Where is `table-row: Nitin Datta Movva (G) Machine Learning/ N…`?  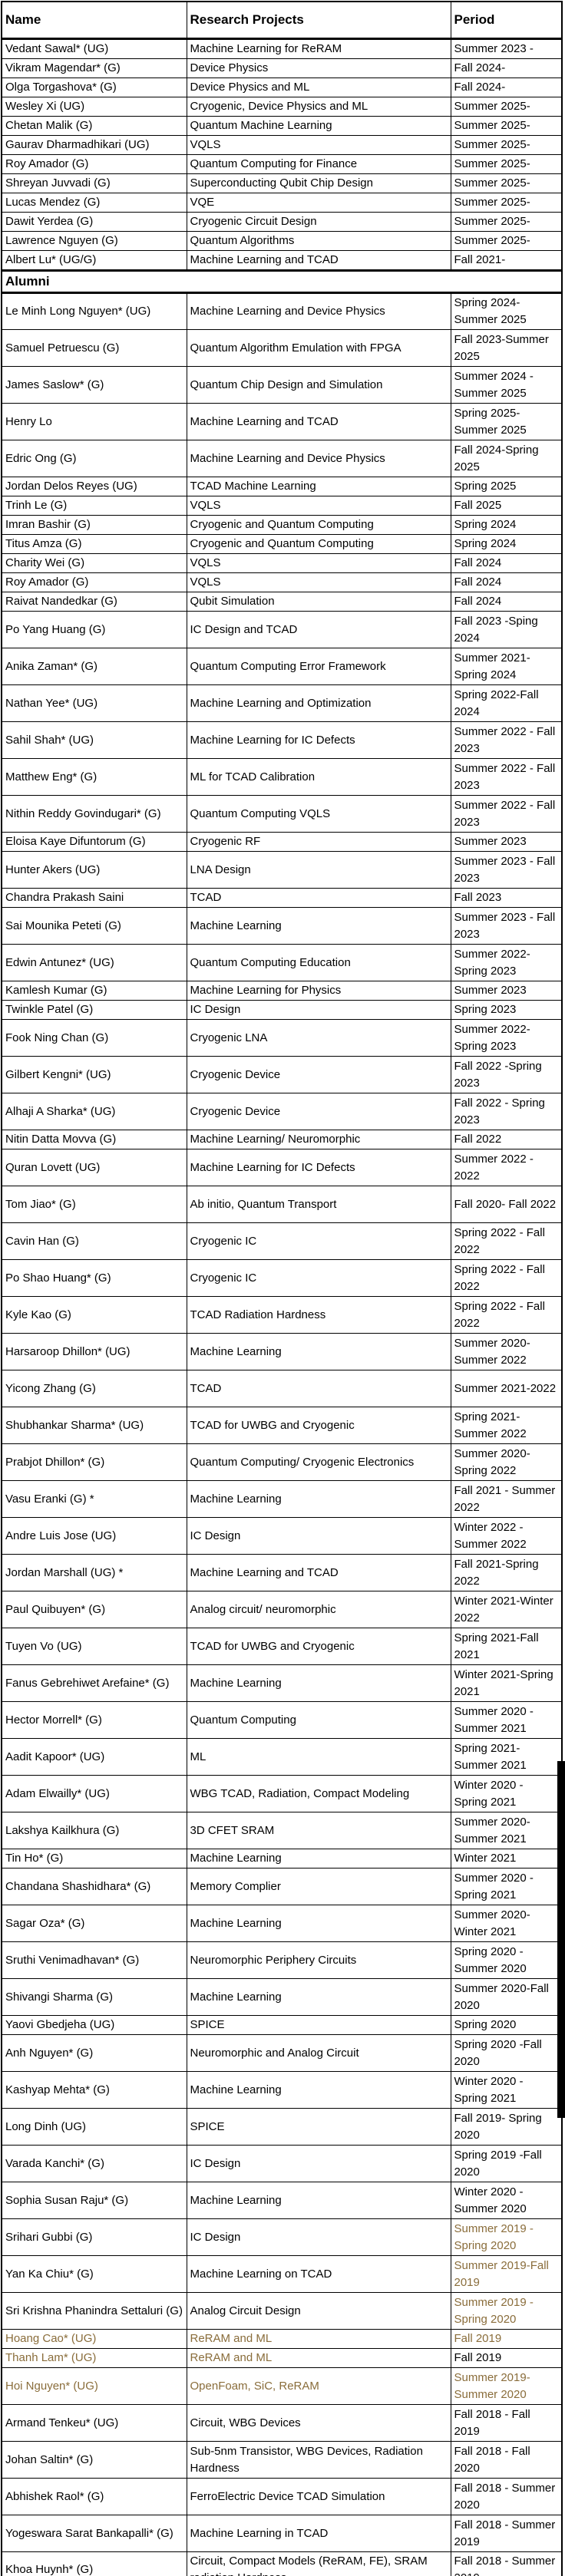 table-row: Nitin Datta Movva (G) Machine Learning/ N… is located at coordinates (282, 1139).